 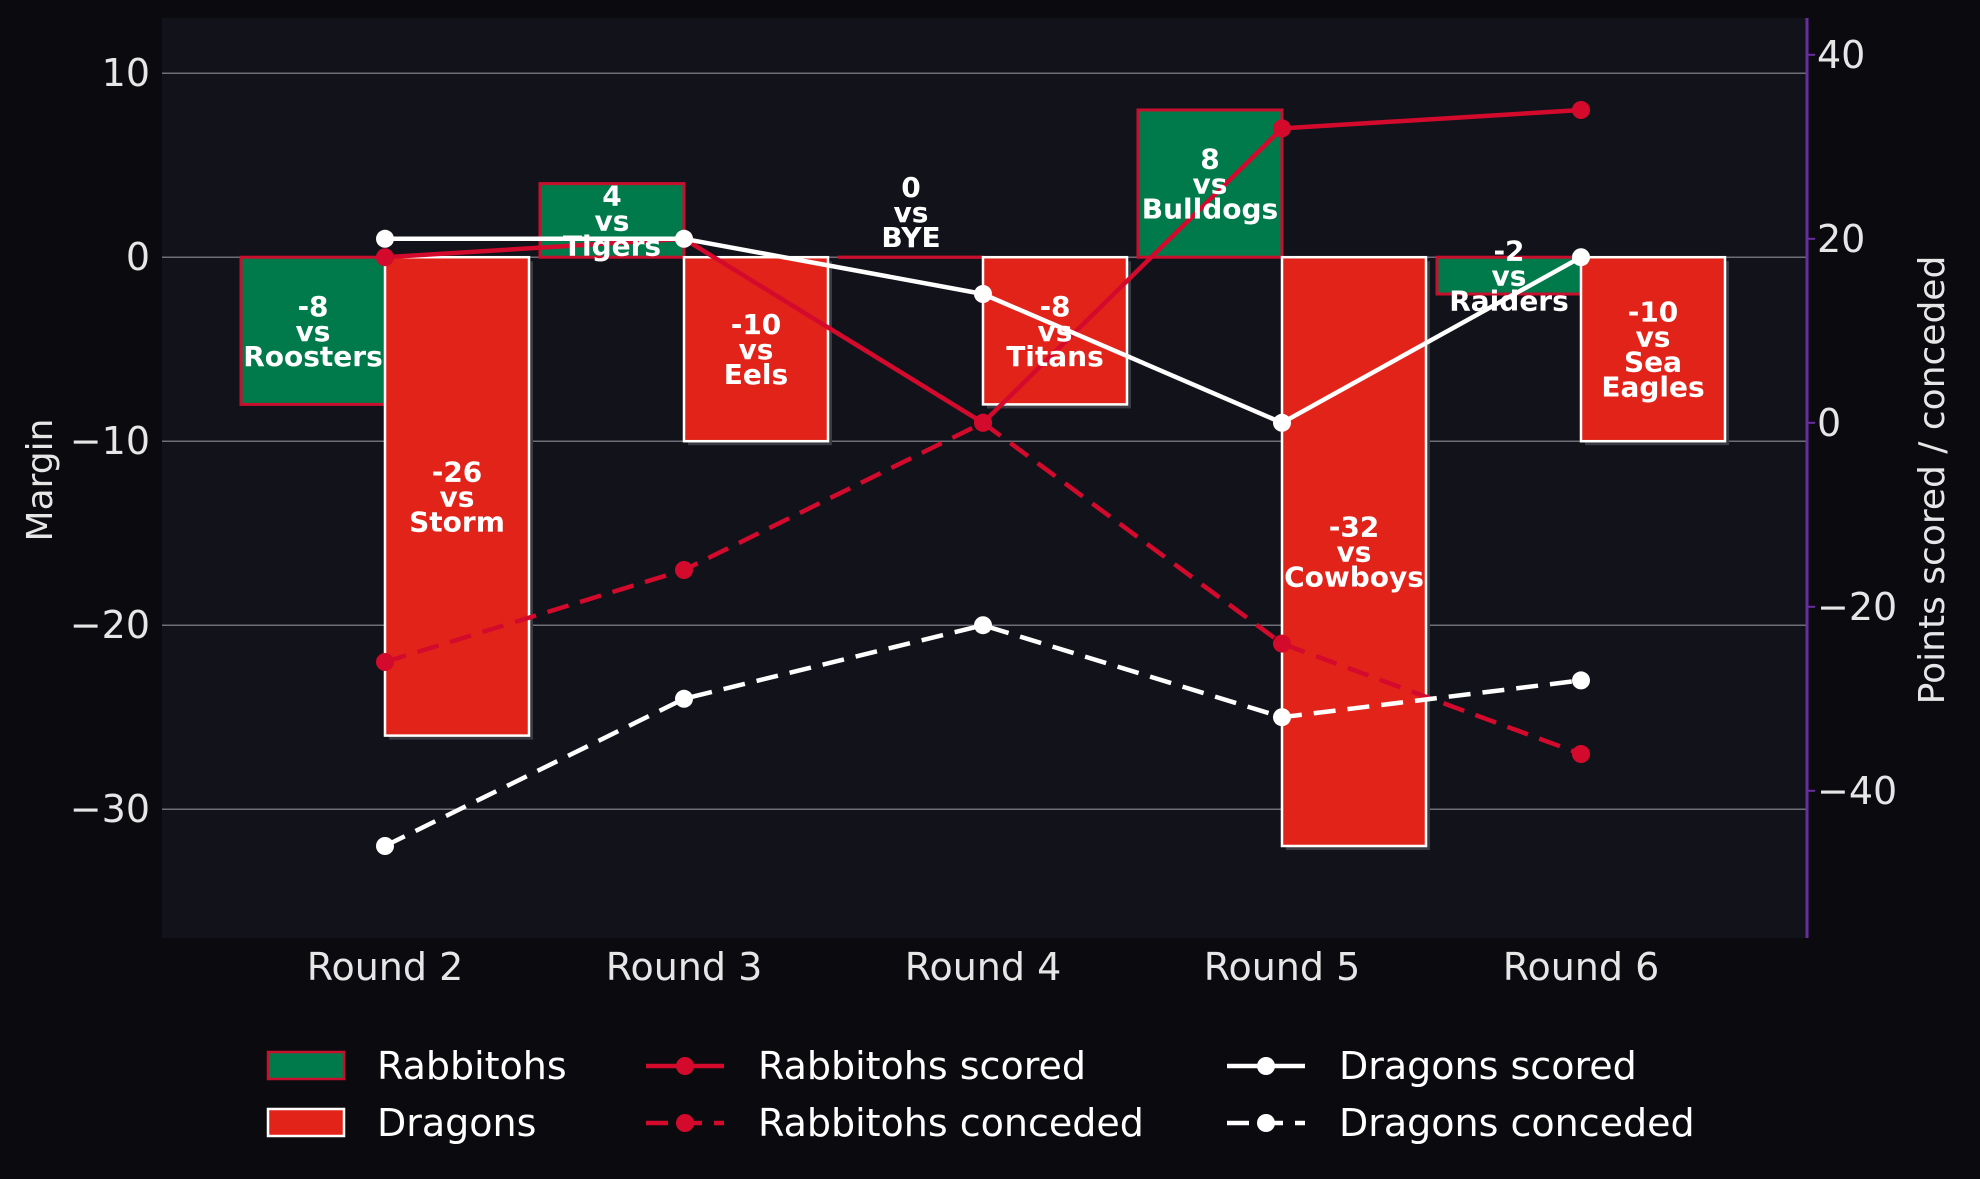 I want to click on y-left-tick-label: 0, so click(x=138, y=257).